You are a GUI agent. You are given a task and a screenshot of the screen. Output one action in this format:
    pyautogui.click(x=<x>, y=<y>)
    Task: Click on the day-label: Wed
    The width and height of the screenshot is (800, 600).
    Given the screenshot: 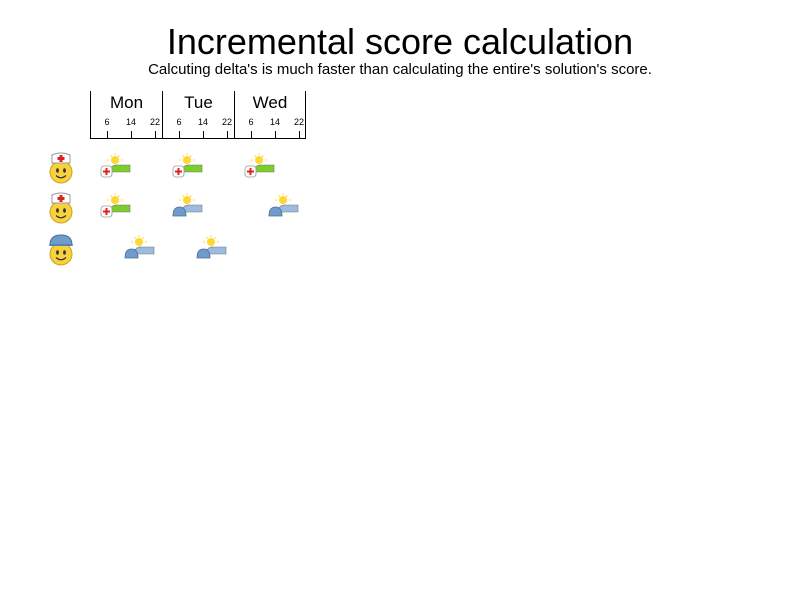 What is the action you would take?
    pyautogui.click(x=270, y=102)
    